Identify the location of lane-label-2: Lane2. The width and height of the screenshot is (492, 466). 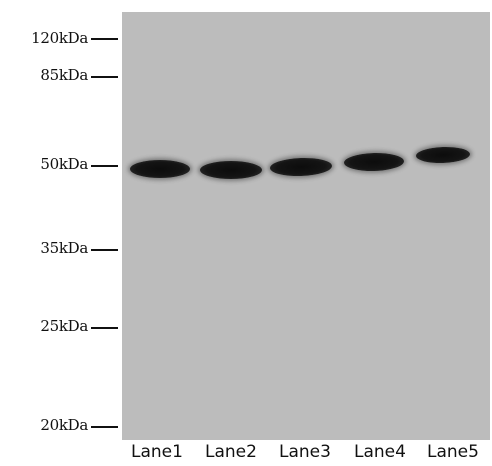
(231, 452).